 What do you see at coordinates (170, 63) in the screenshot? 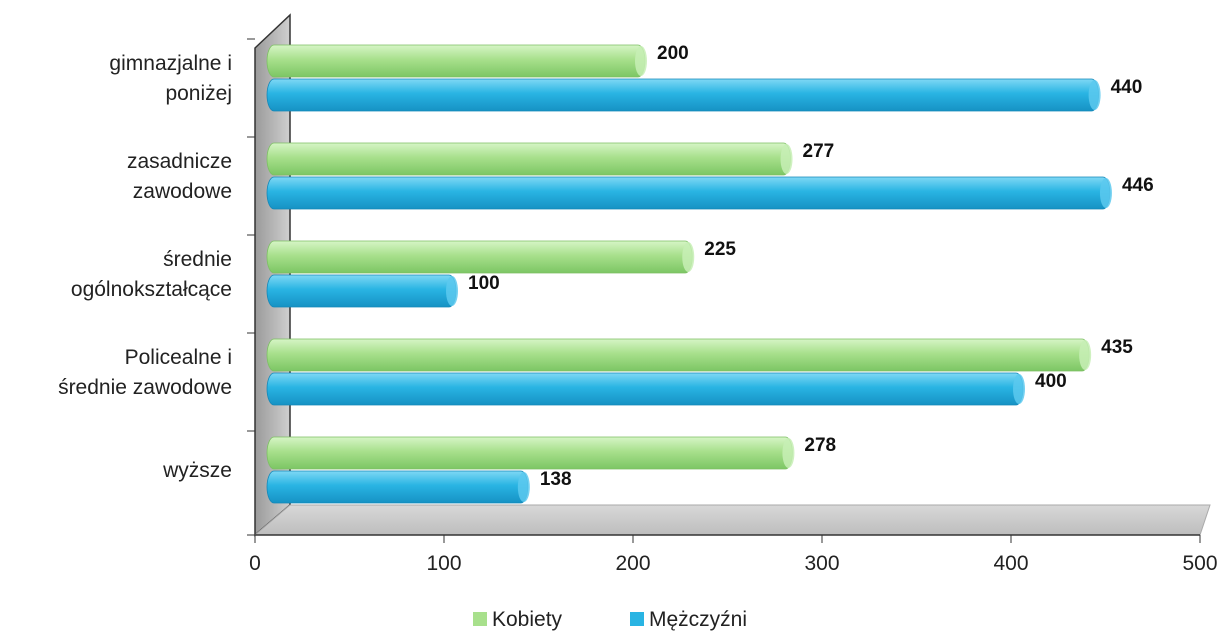
I see `category-label: gimnazjalne i` at bounding box center [170, 63].